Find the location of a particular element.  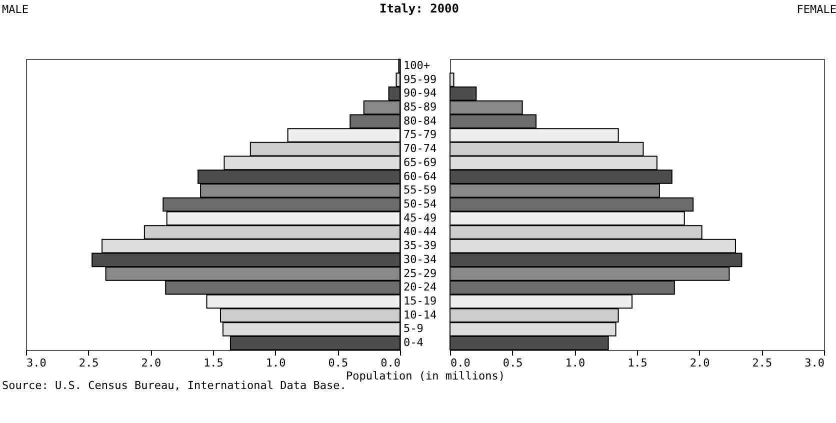

y-tick-label: 85-89 is located at coordinates (420, 107).